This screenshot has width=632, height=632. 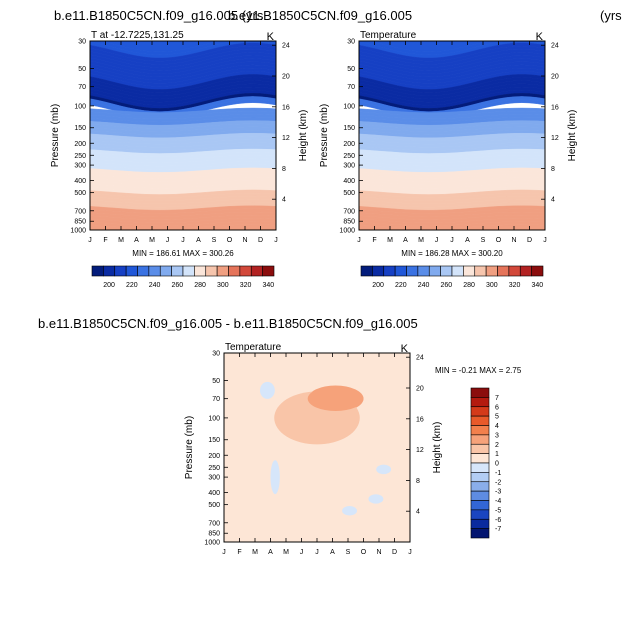 I want to click on diff-plot-area, so click(x=317, y=447).